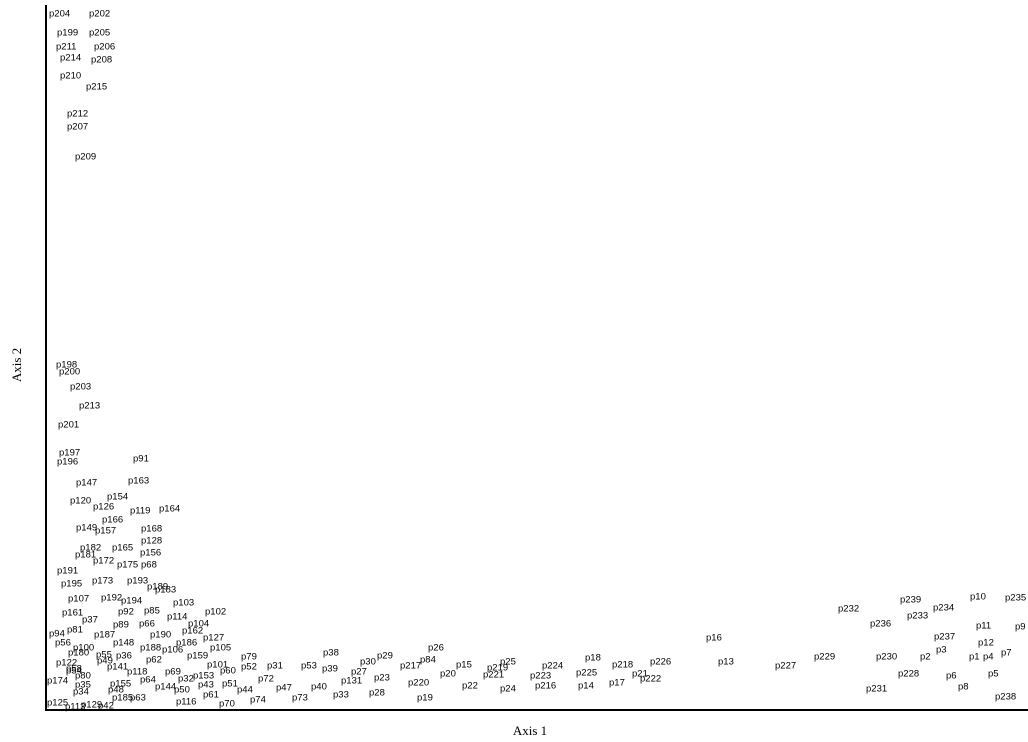 The image size is (1028, 742). I want to click on point-label: p36, so click(124, 656).